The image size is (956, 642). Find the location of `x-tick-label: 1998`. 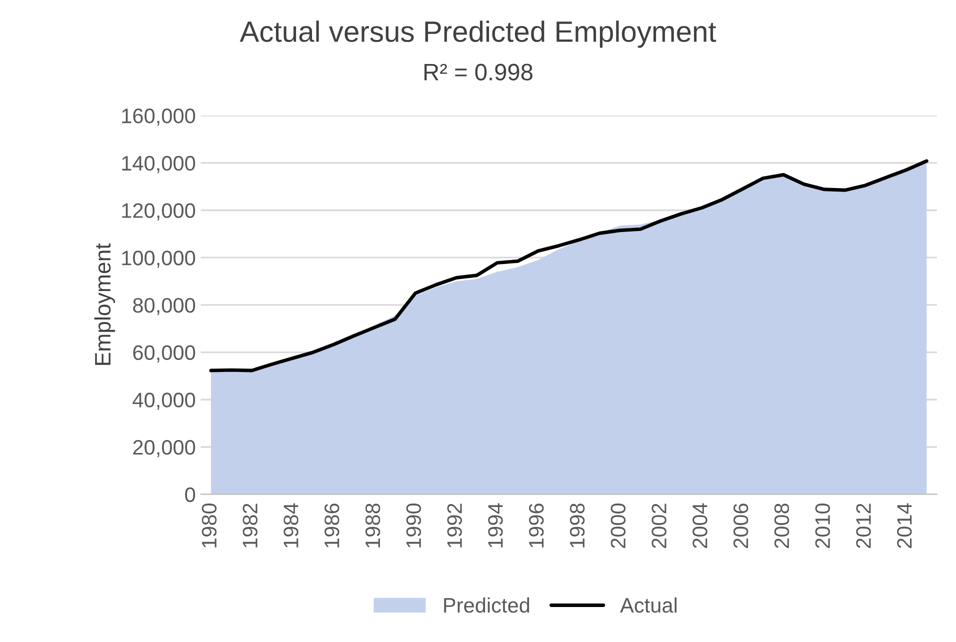

x-tick-label: 1998 is located at coordinates (577, 526).